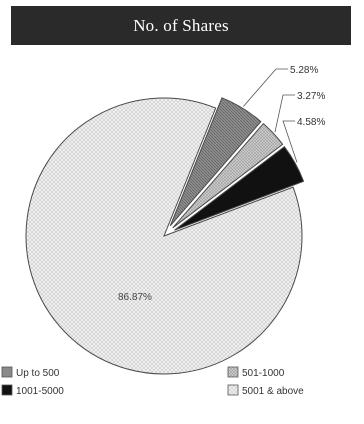 The image size is (364, 424). Describe the element at coordinates (38, 373) in the screenshot. I see `legend-label-up-to-500: Up to 500` at that location.